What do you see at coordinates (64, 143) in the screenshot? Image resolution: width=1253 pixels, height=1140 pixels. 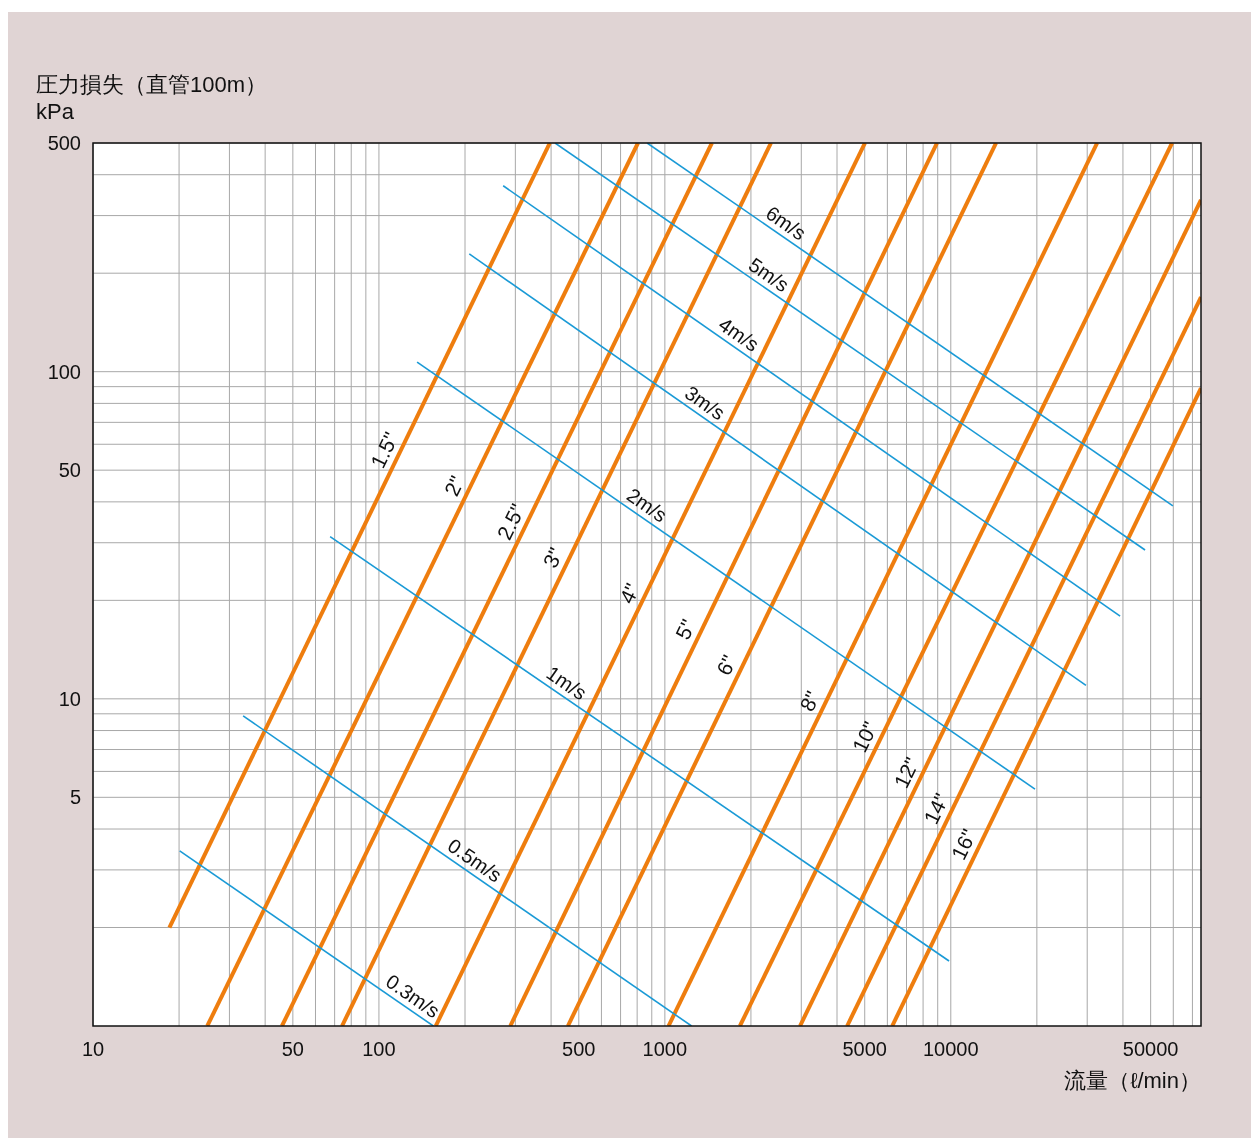 I see `y-tick-label: 500` at bounding box center [64, 143].